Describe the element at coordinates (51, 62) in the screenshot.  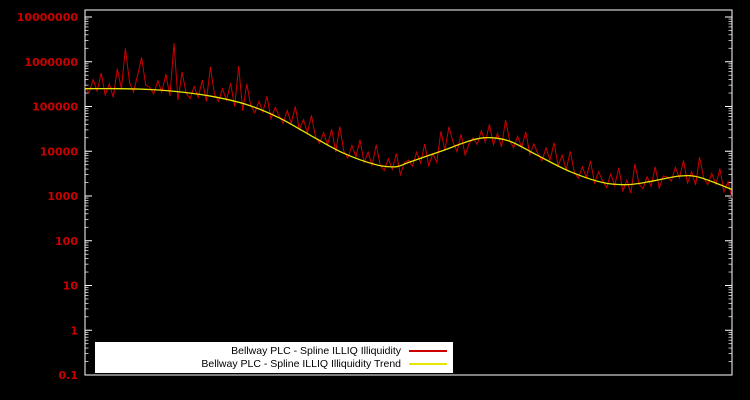
I see `y-axis-tick-label: 1000000` at that location.